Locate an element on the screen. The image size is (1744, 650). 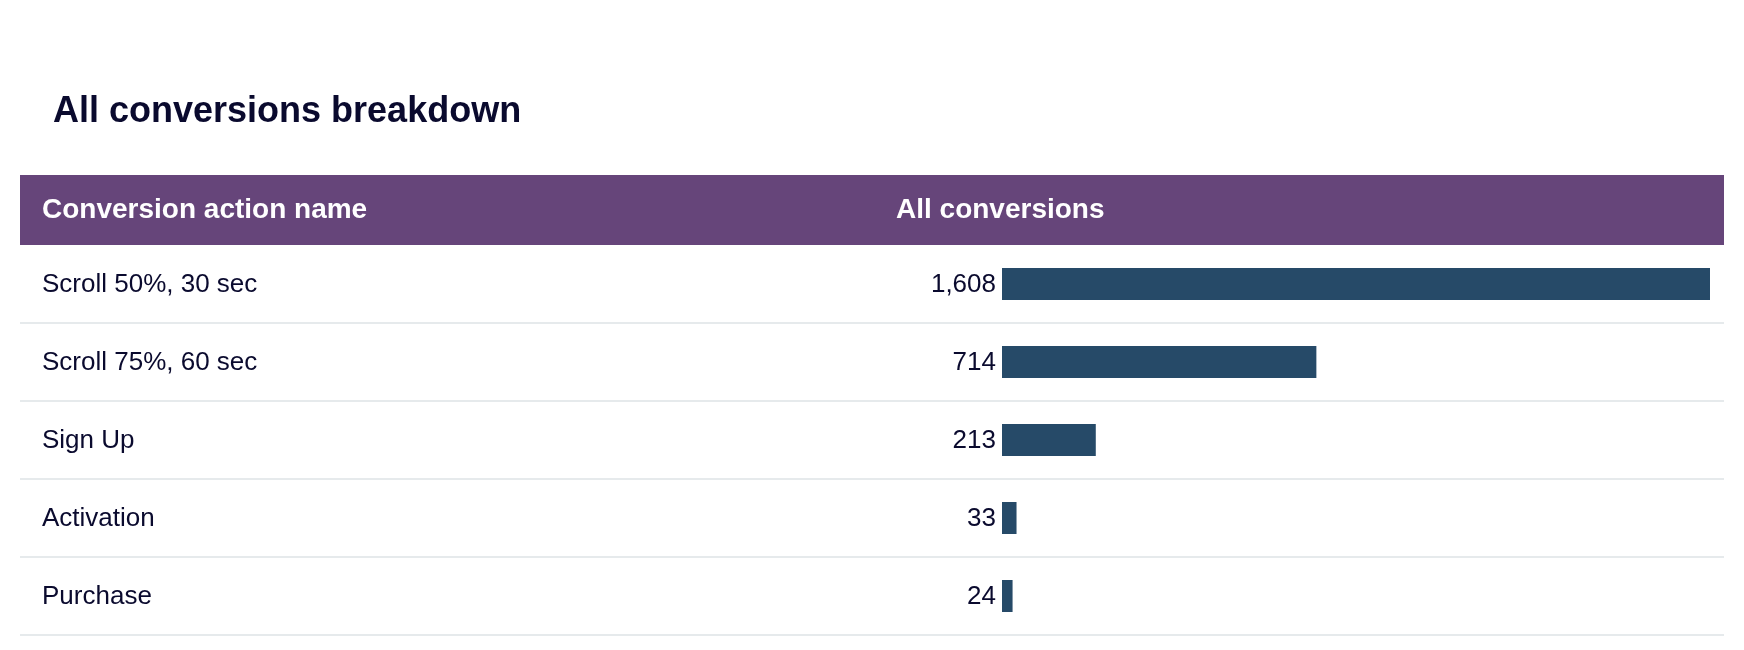
data-label: 714 is located at coordinates (974, 361).